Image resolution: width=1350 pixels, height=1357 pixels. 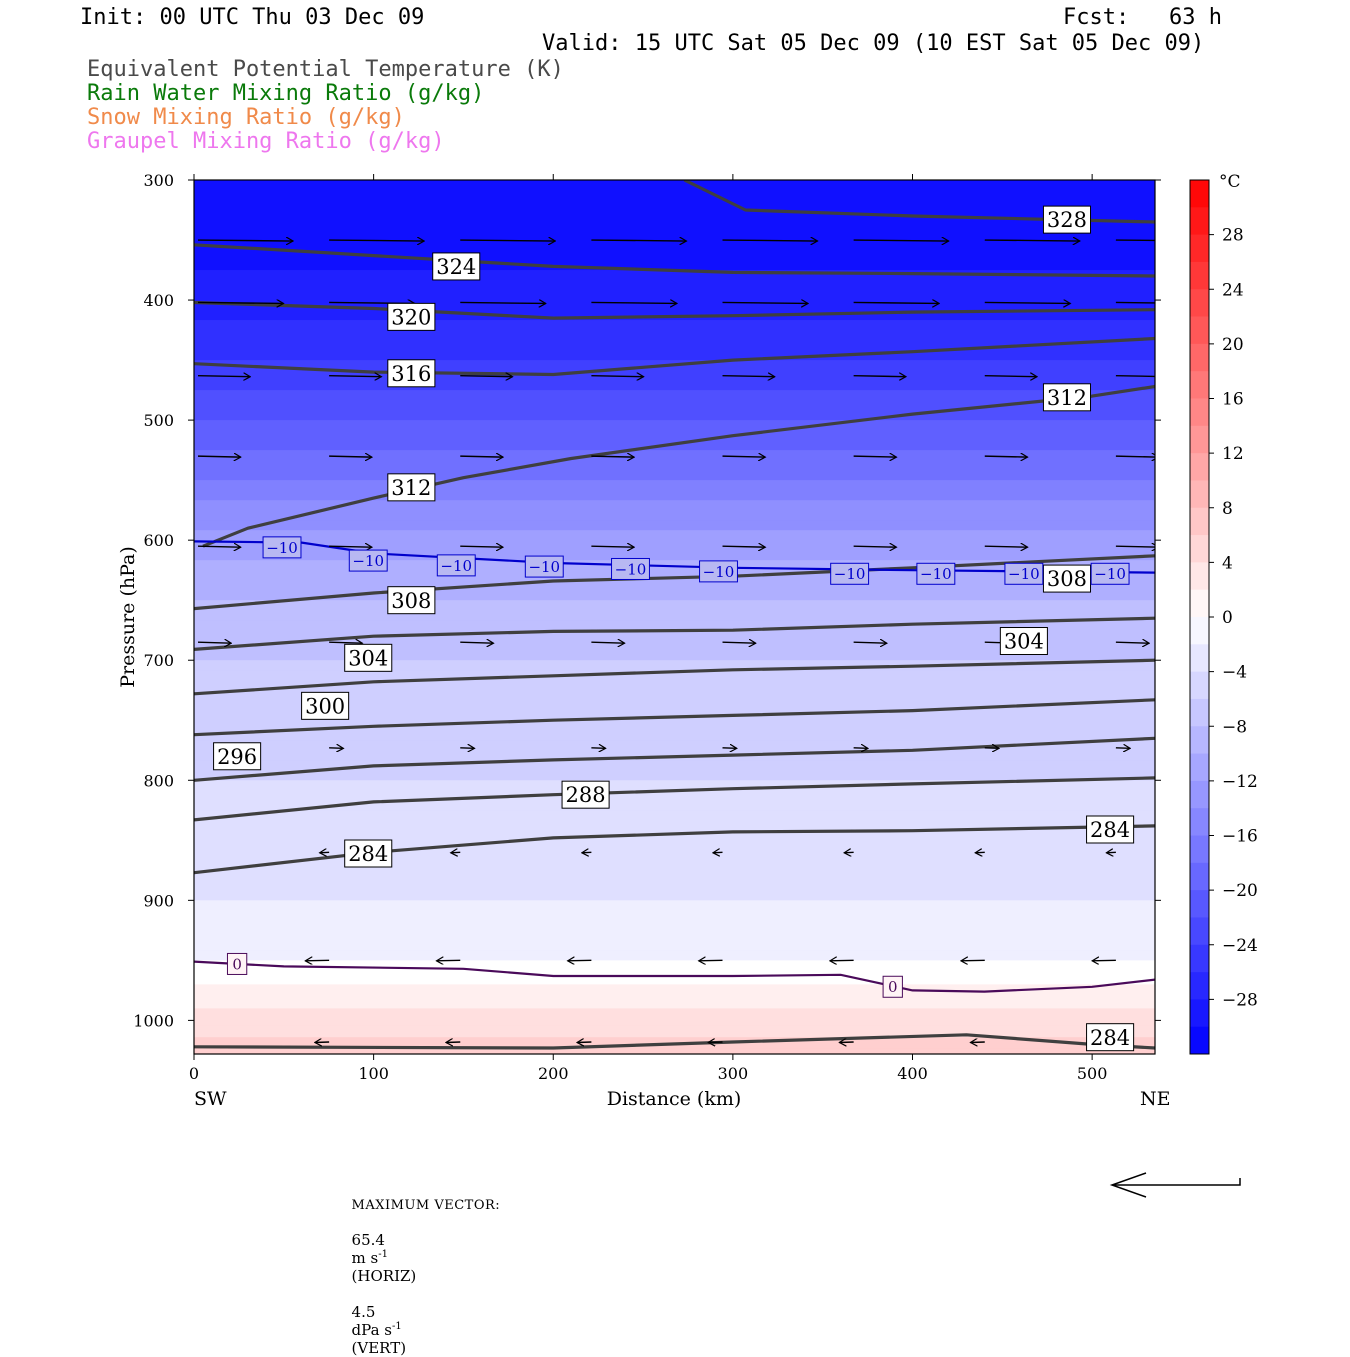 What do you see at coordinates (426, 1205) in the screenshot?
I see `max-vector-label: MAXIMUM VECTOR:` at bounding box center [426, 1205].